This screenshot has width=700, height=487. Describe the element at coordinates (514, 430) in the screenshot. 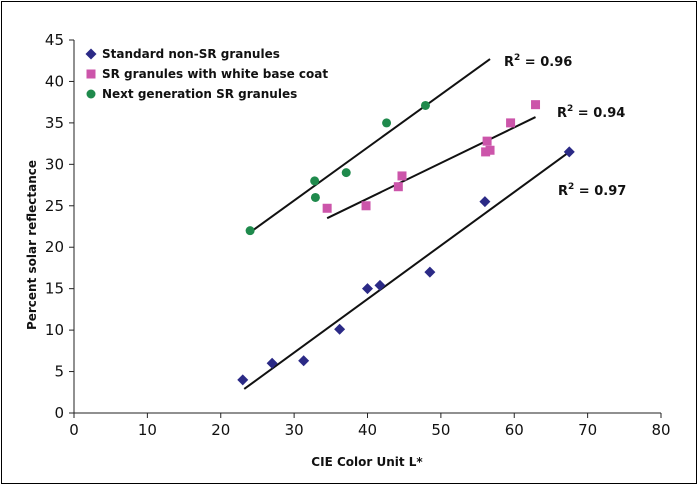

I see `x-tick-label: 60` at that location.